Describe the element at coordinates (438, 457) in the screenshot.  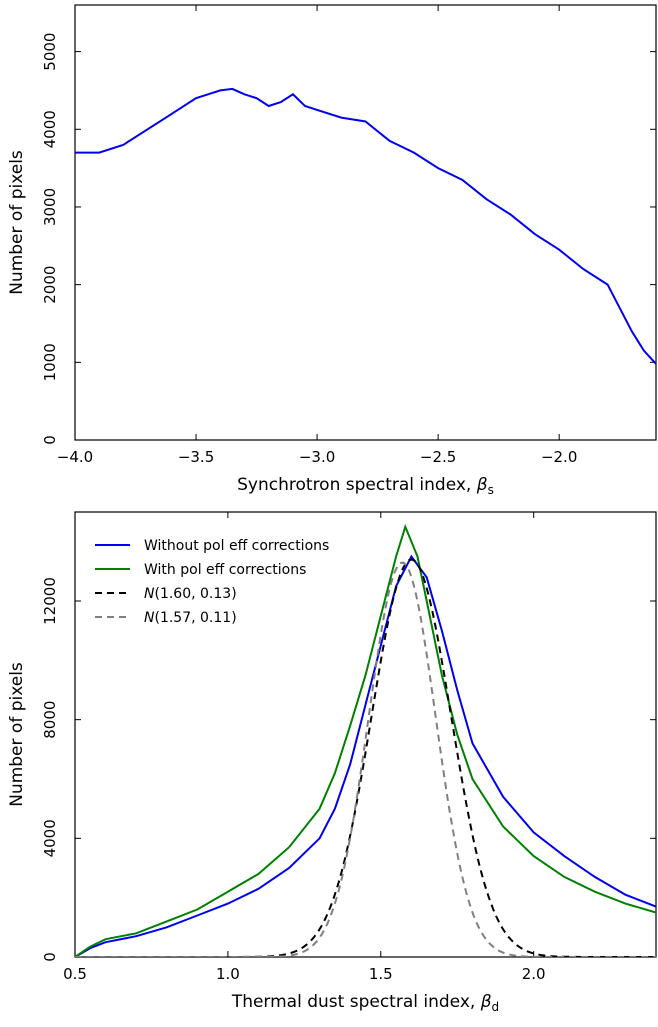
I see `x-tick-label: −2.5` at that location.